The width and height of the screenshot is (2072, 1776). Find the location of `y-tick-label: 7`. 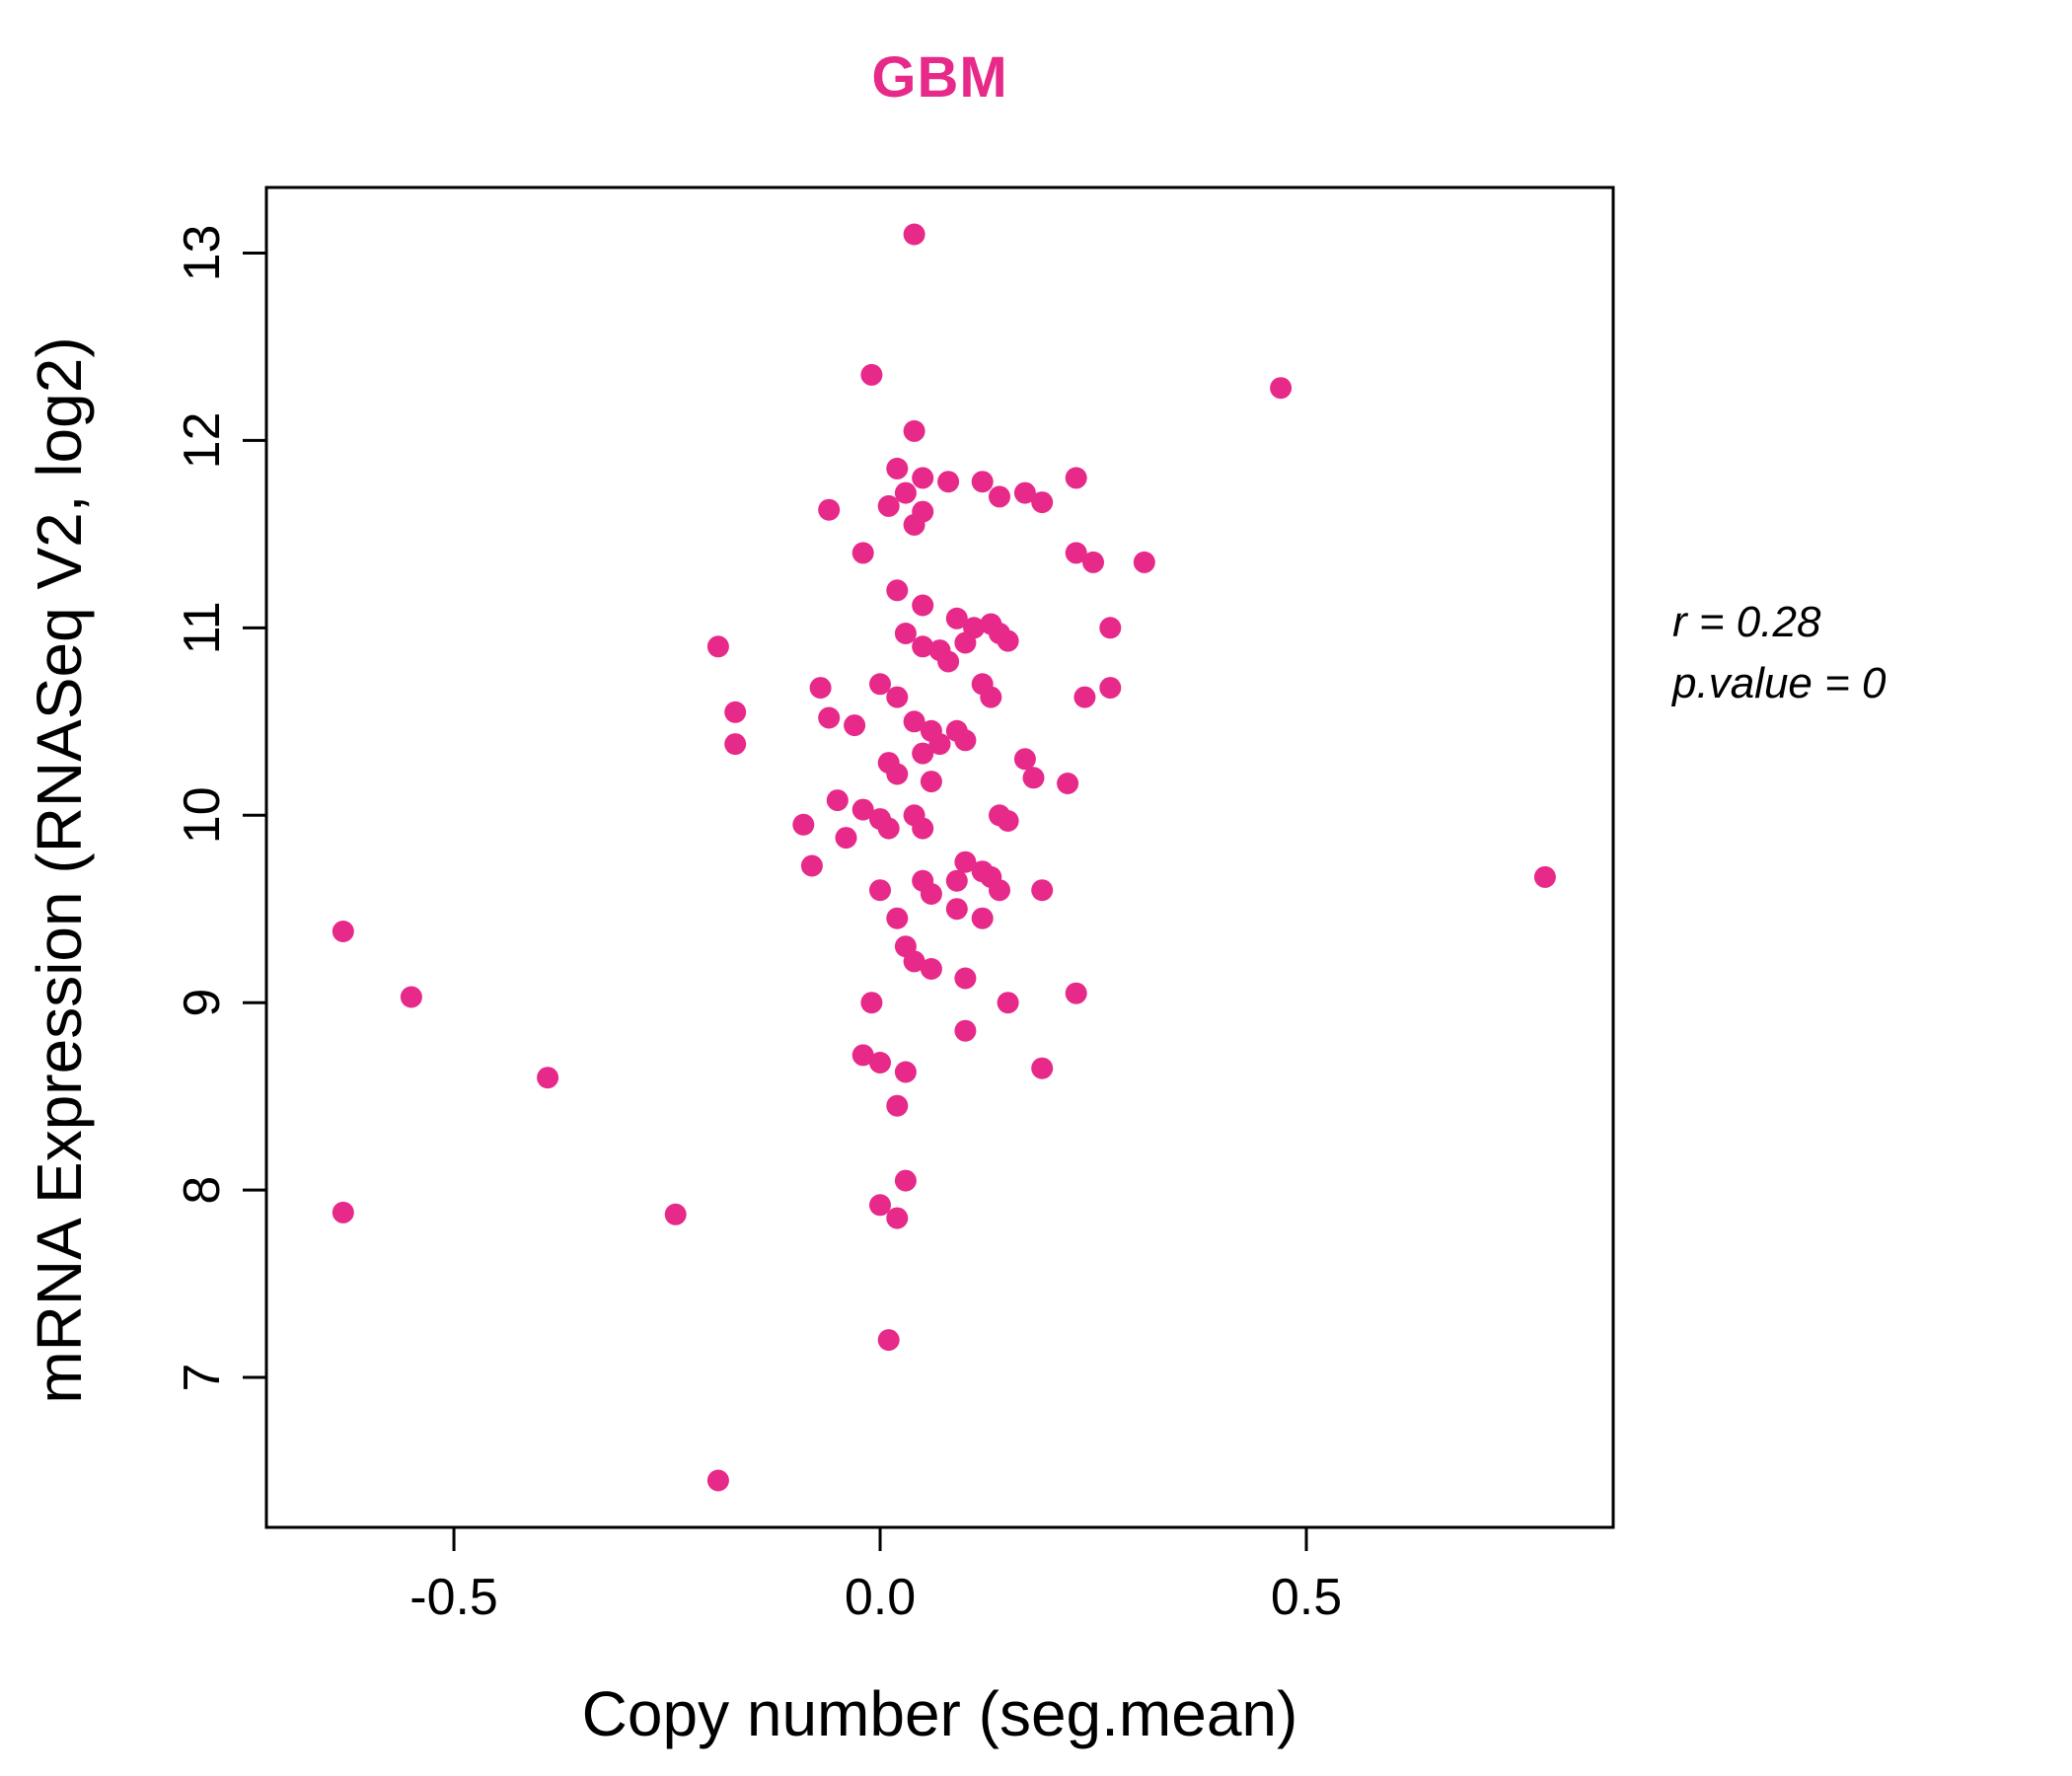

y-tick-label: 7 is located at coordinates (203, 1378).